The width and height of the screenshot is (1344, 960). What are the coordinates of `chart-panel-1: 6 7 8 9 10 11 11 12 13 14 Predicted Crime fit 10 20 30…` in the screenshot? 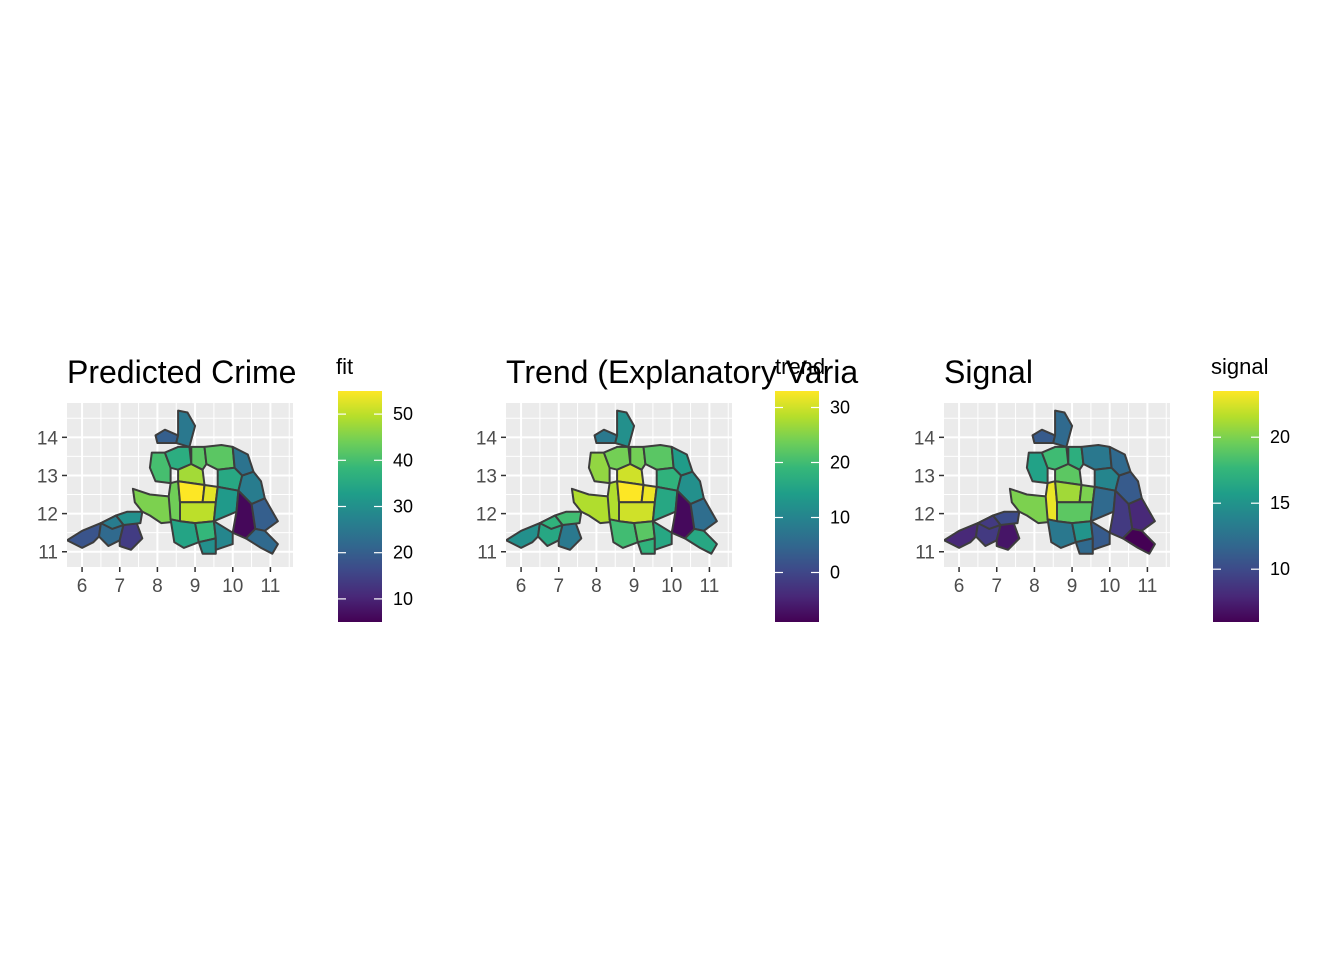 It's located at (225, 488).